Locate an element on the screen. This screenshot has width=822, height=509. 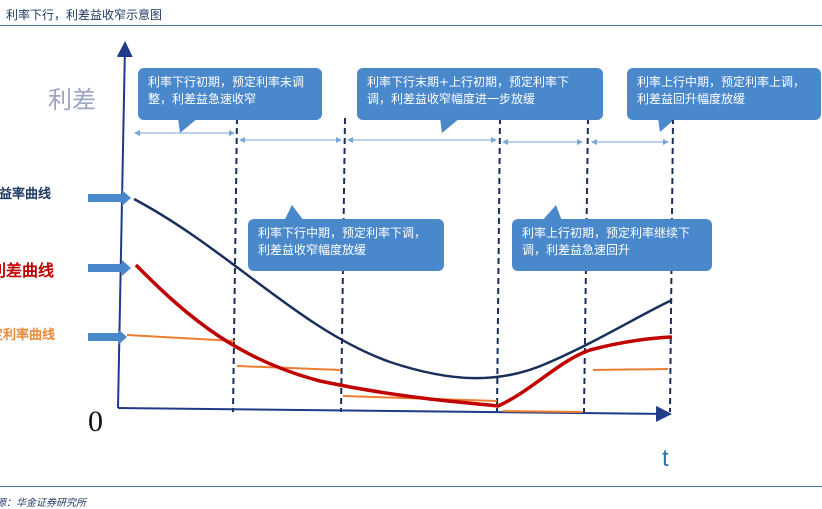
y-axis-label: 利差 is located at coordinates (72, 100).